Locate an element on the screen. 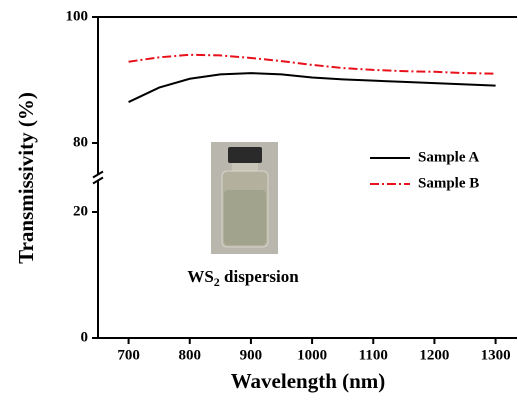 This screenshot has height=401, width=518. y-tick-label: 0 is located at coordinates (85, 337).